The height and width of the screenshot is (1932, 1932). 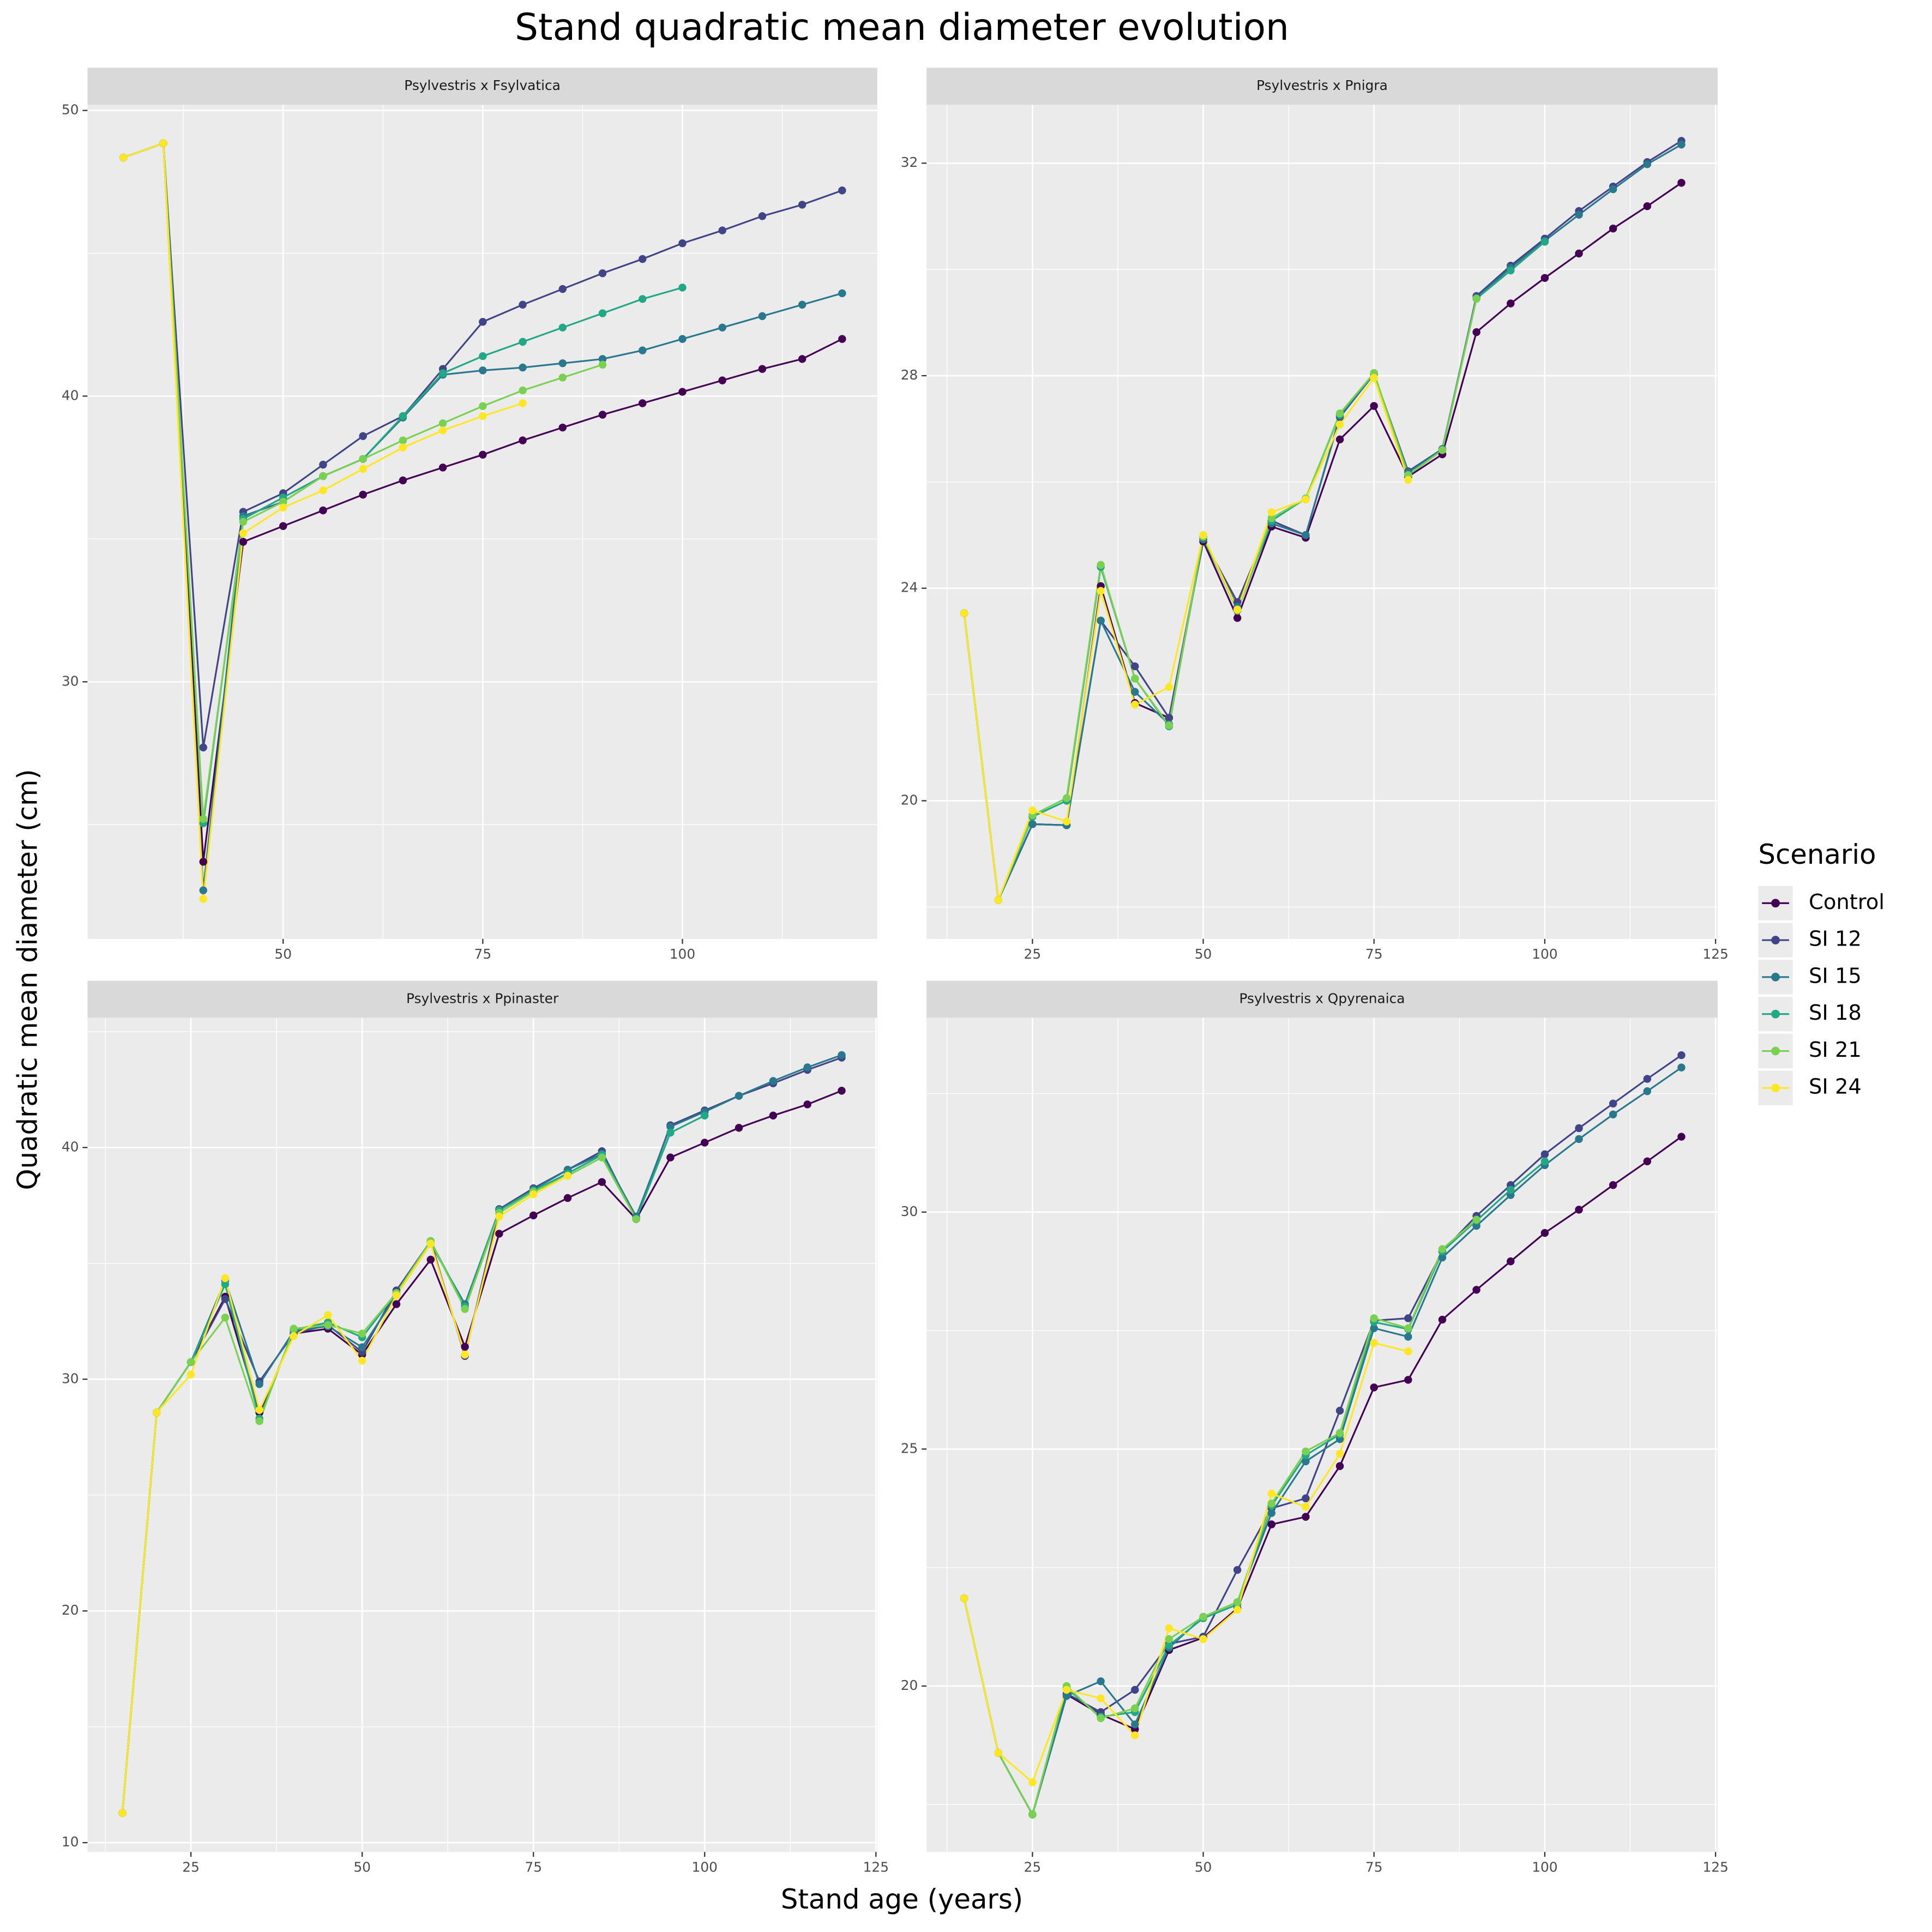 What do you see at coordinates (909, 162) in the screenshot?
I see `y-tick-label: 32` at bounding box center [909, 162].